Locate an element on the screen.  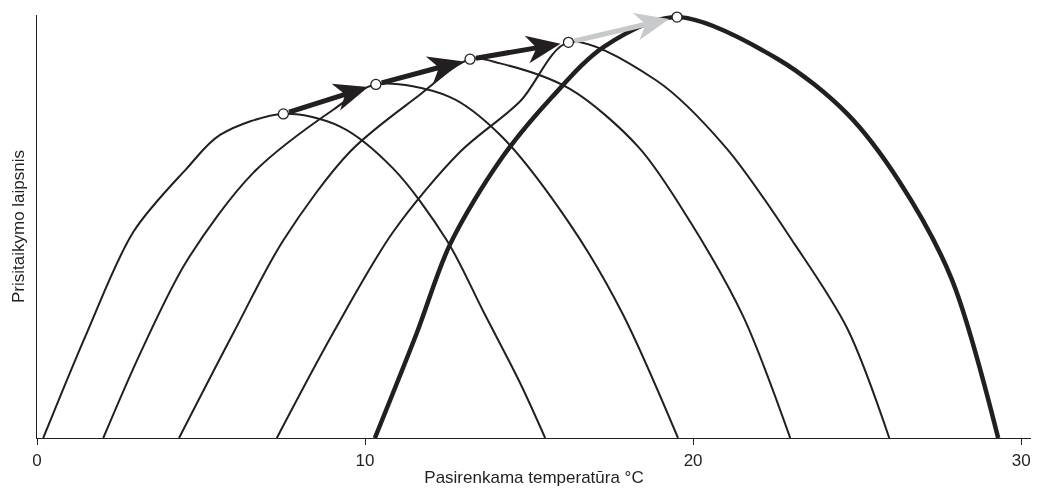
x-tick-label: 20 is located at coordinates (693, 460).